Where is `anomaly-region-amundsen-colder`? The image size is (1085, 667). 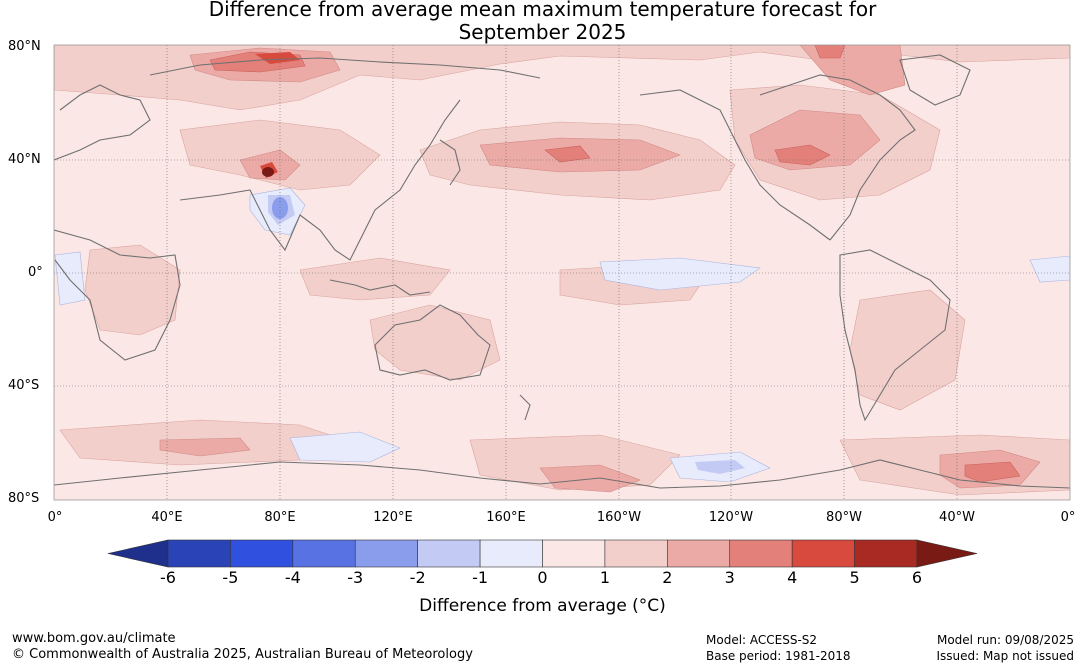 anomaly-region-amundsen-colder is located at coordinates (720, 467).